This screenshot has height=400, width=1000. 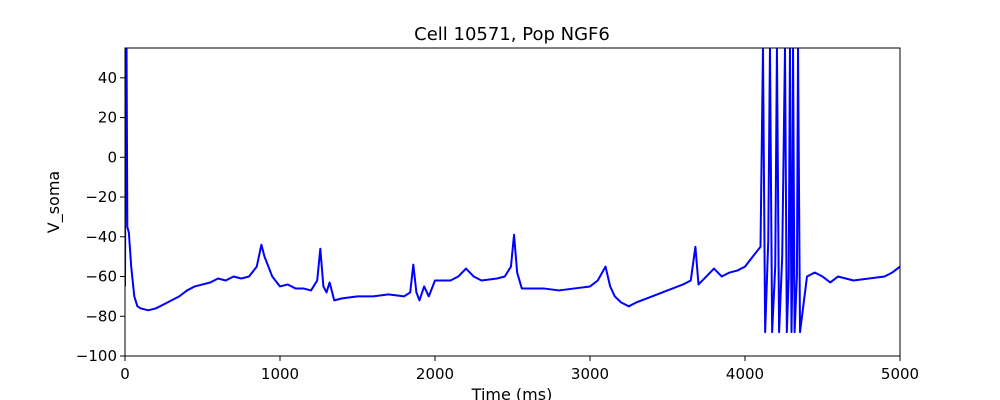 What do you see at coordinates (280, 374) in the screenshot?
I see `x-tick-label: 1000` at bounding box center [280, 374].